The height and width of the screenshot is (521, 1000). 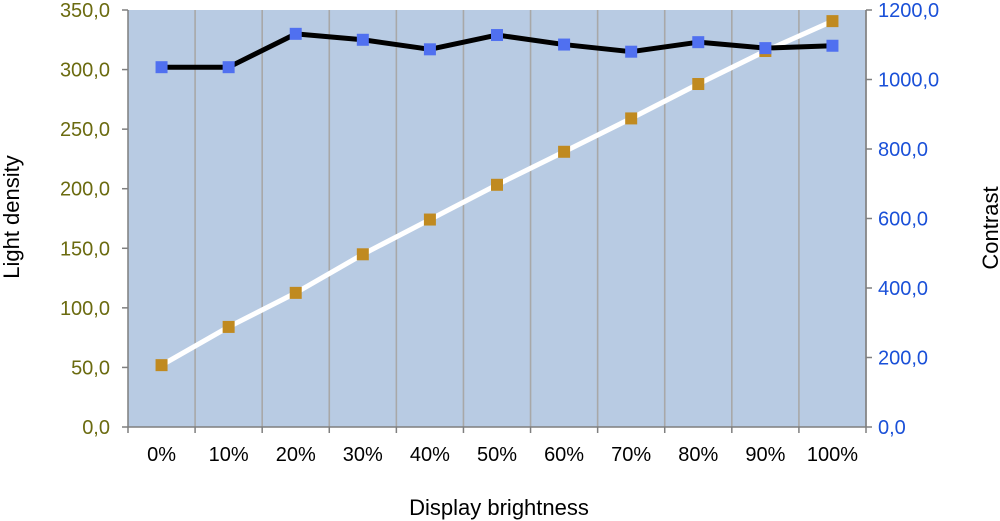 What do you see at coordinates (296, 455) in the screenshot?
I see `x-tick-label: 20%` at bounding box center [296, 455].